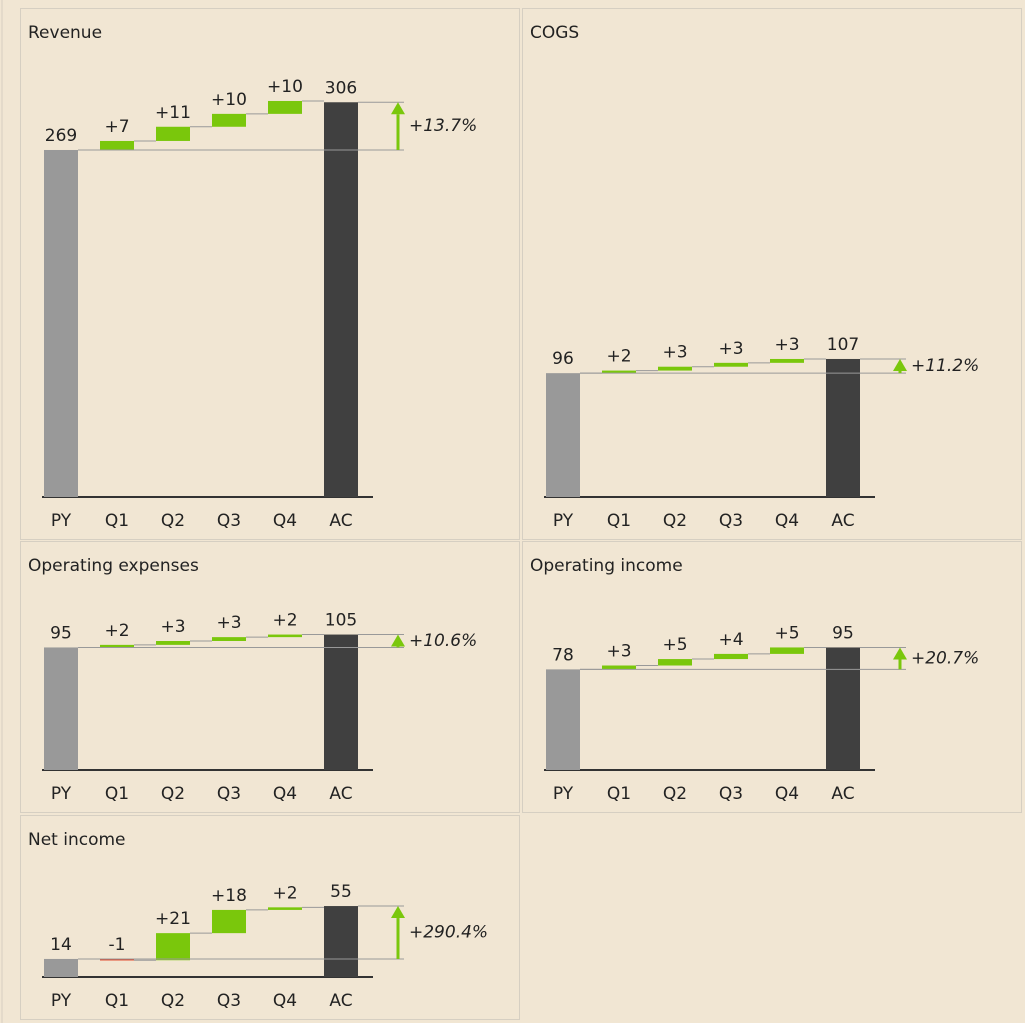  What do you see at coordinates (945, 366) in the screenshot?
I see `delta-label: +11.2%` at bounding box center [945, 366].